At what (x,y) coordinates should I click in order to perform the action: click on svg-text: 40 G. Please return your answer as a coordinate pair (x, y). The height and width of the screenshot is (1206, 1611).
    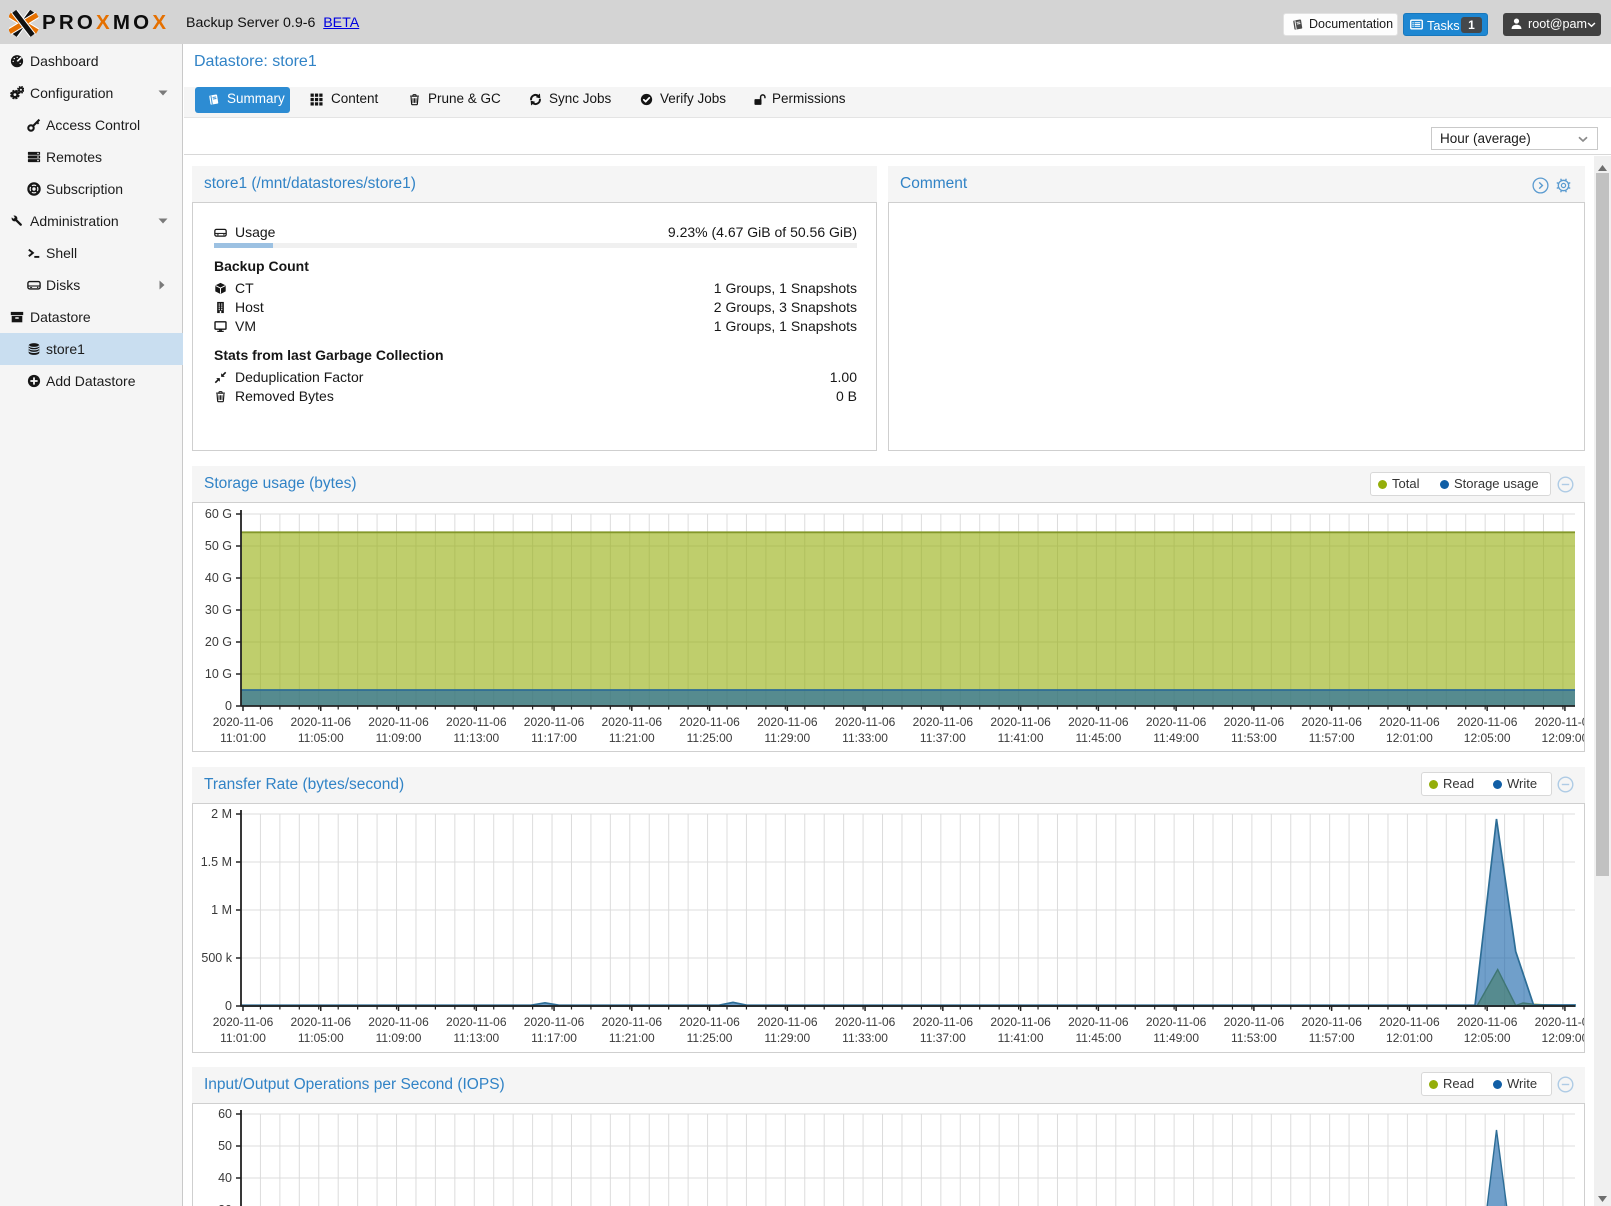
    Looking at the image, I should click on (218, 578).